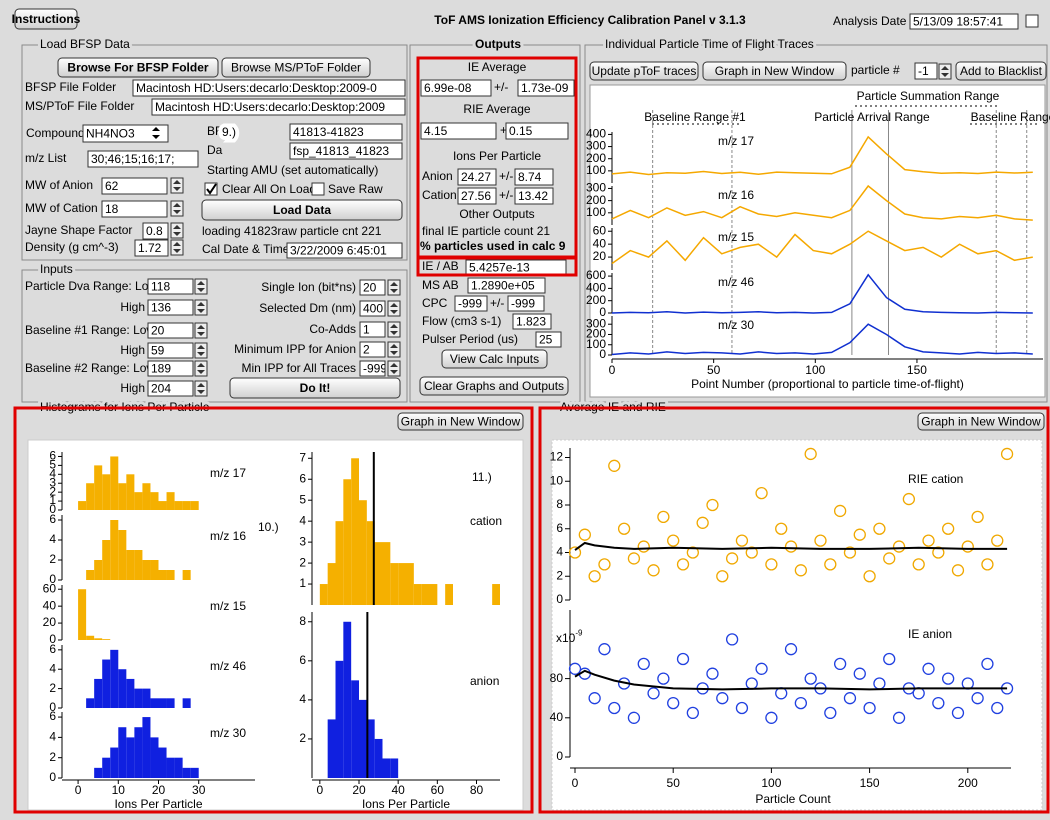  What do you see at coordinates (270, 107) in the screenshot?
I see `field-value: Macintosh HD:Users:decarlo:Desktop:2009` at bounding box center [270, 107].